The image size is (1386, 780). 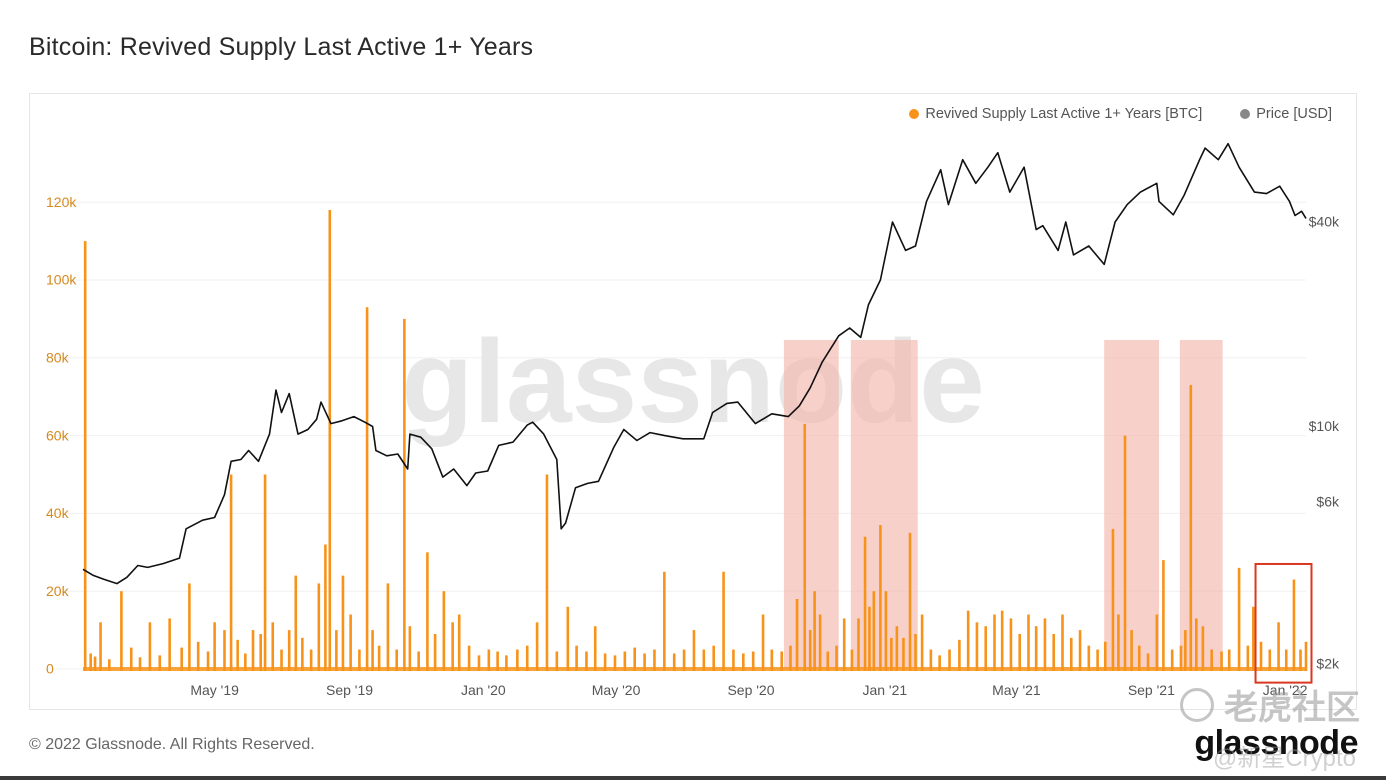 I want to click on legend-price-label: Price [USD], so click(x=1294, y=114).